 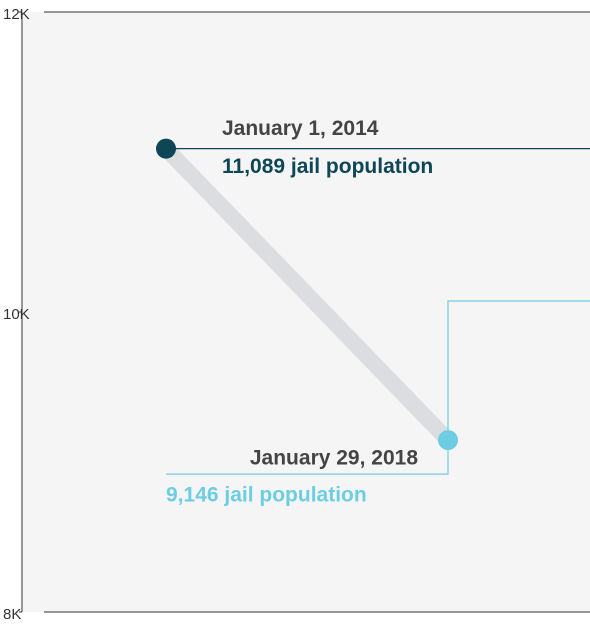 What do you see at coordinates (16, 14) in the screenshot?
I see `y-tick-label: 12K` at bounding box center [16, 14].